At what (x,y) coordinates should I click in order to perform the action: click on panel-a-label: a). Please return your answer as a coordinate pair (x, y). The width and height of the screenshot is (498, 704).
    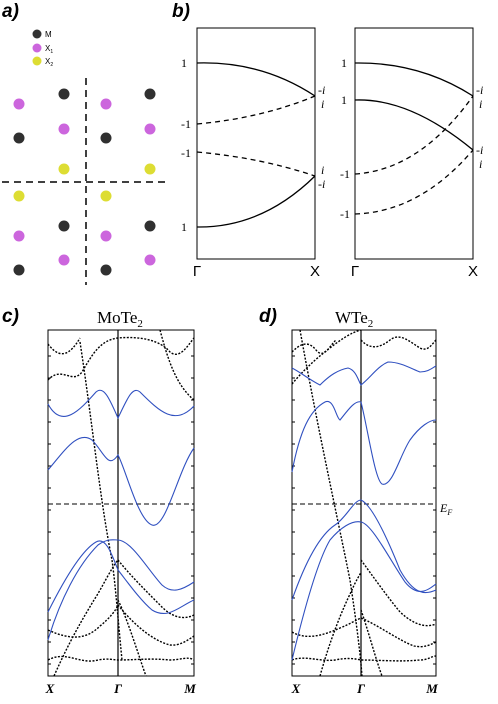
    Looking at the image, I should click on (10, 11).